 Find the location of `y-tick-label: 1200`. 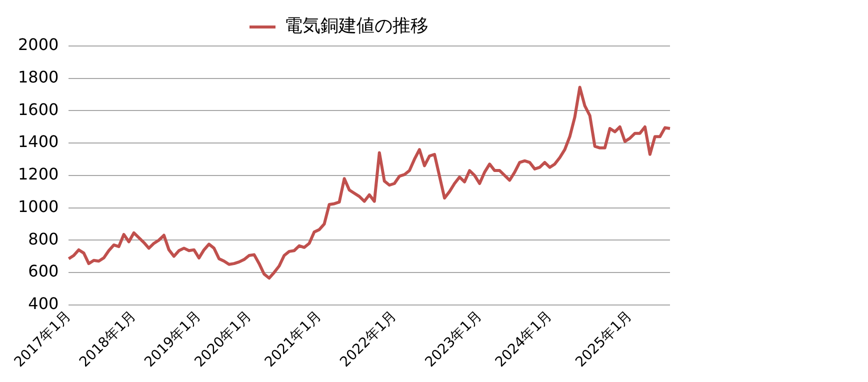

y-tick-label: 1200 is located at coordinates (38, 174).